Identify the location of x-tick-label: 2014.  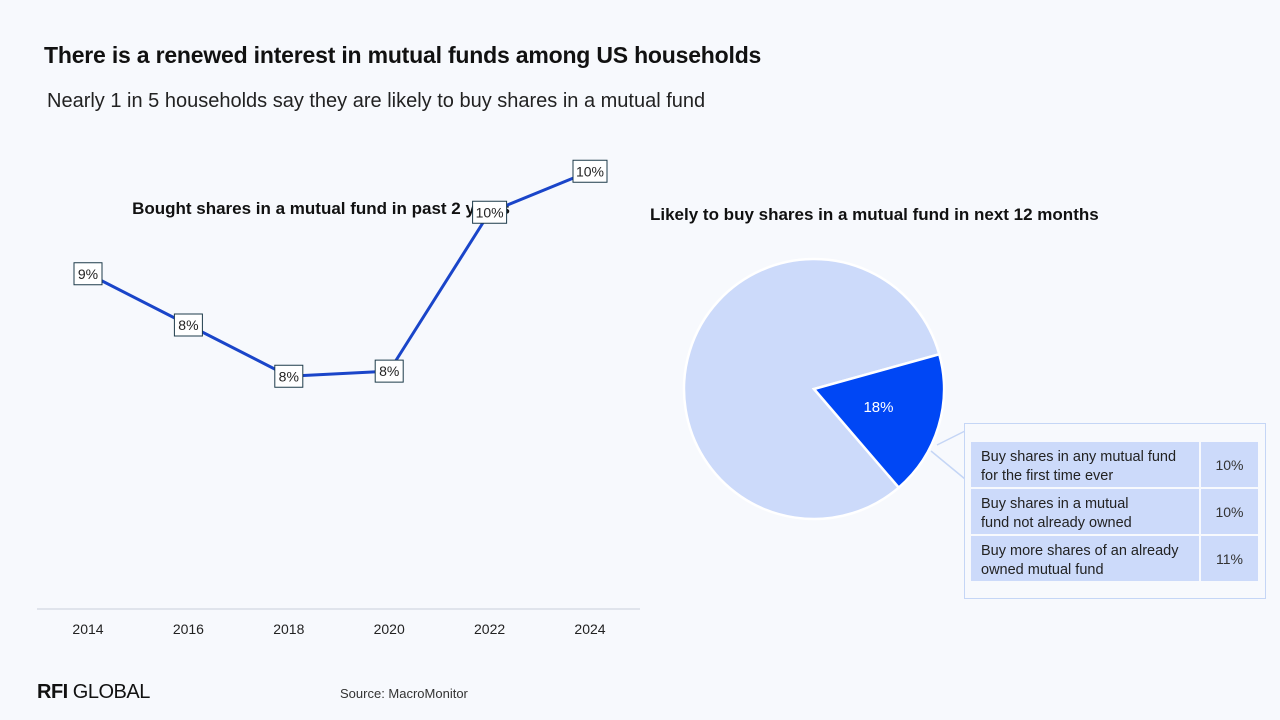
(87, 629).